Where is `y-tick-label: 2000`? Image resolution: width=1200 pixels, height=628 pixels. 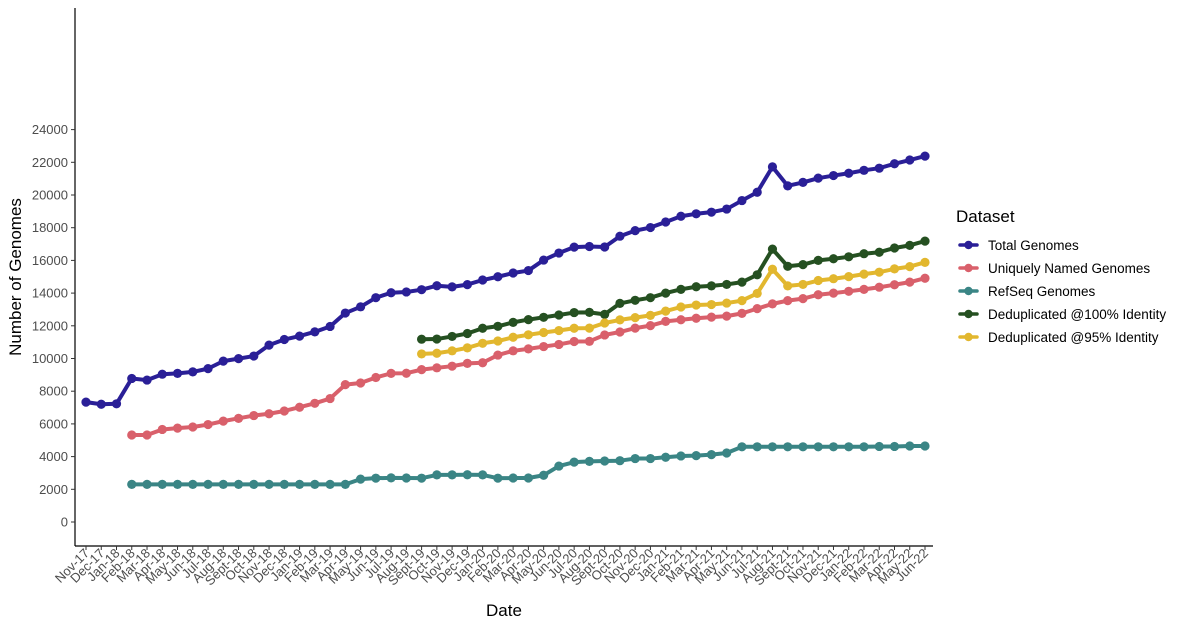 y-tick-label: 2000 is located at coordinates (53, 489).